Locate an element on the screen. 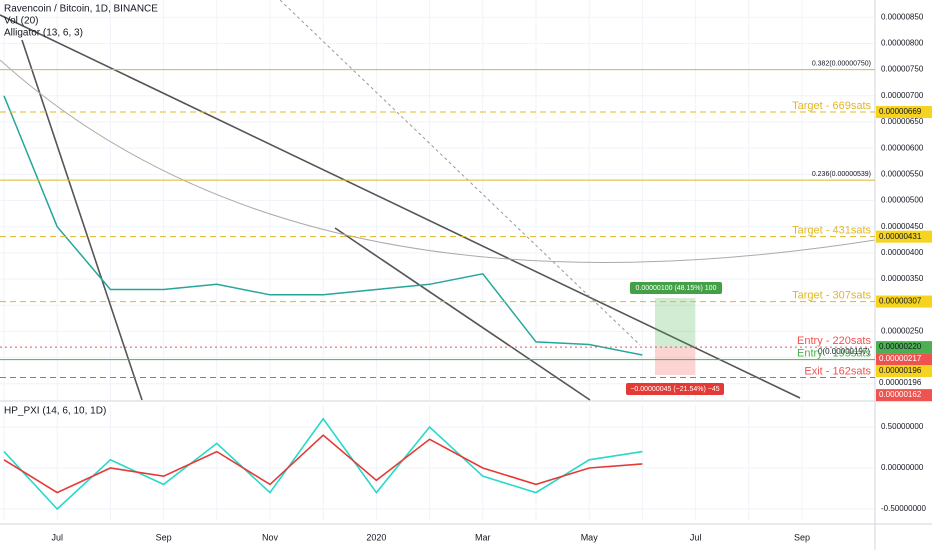 This screenshot has width=932, height=550. chart-title: Ravencoin / Bitcoin, 1D, BINANCE is located at coordinates (81, 9).